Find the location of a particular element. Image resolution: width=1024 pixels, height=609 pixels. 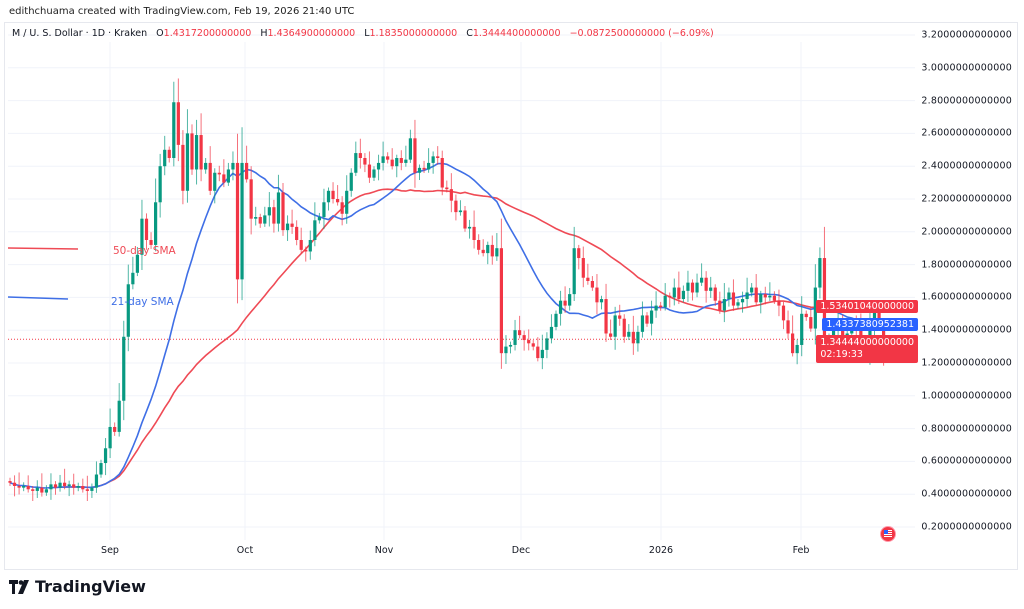

price-tick-label: 2.8000000000000 is located at coordinates (966, 101).